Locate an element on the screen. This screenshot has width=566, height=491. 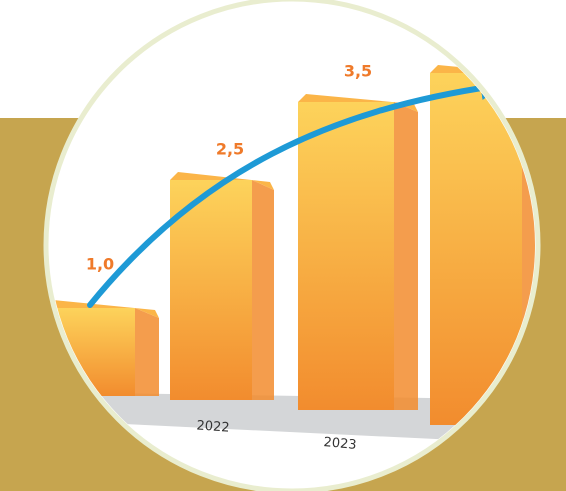
x-tick-label: 2023 is located at coordinates (340, 444).